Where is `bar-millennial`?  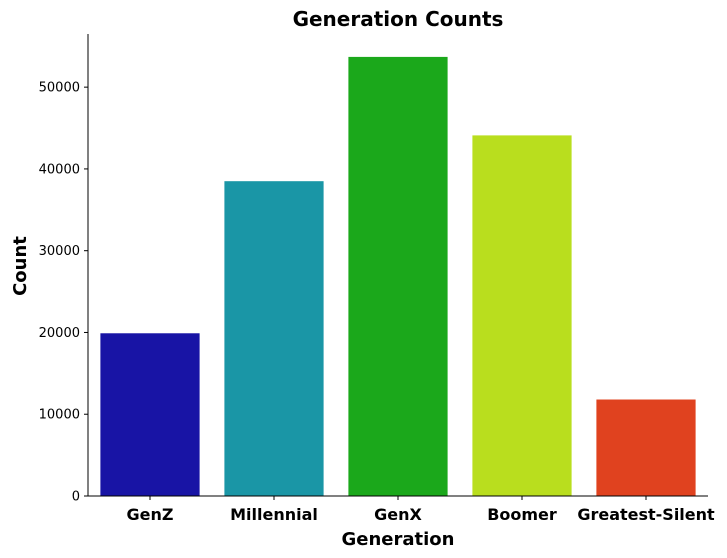
bar-millennial is located at coordinates (274, 338).